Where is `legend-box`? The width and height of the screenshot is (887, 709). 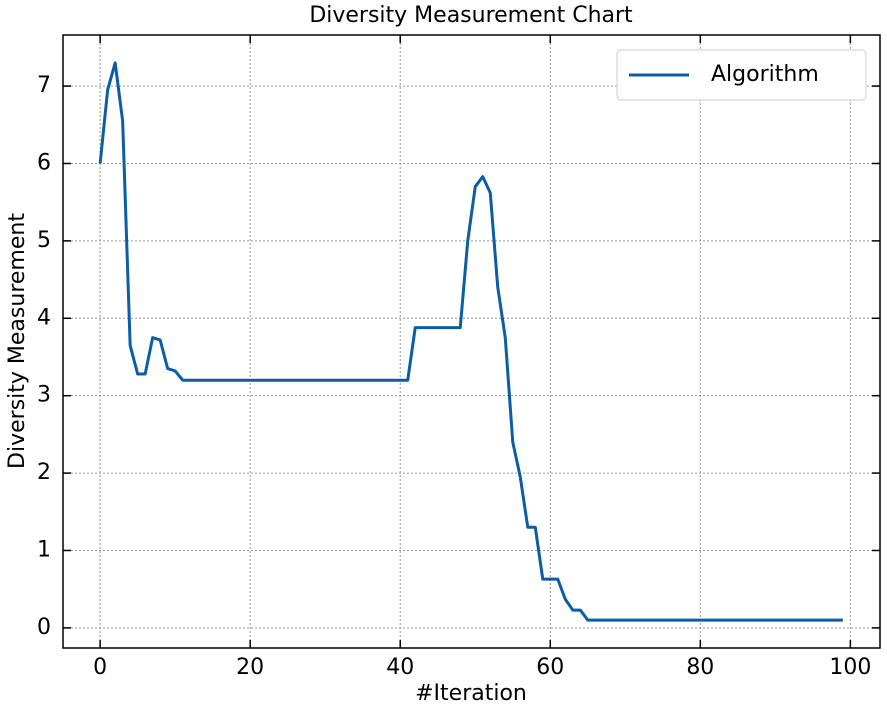
legend-box is located at coordinates (741, 75).